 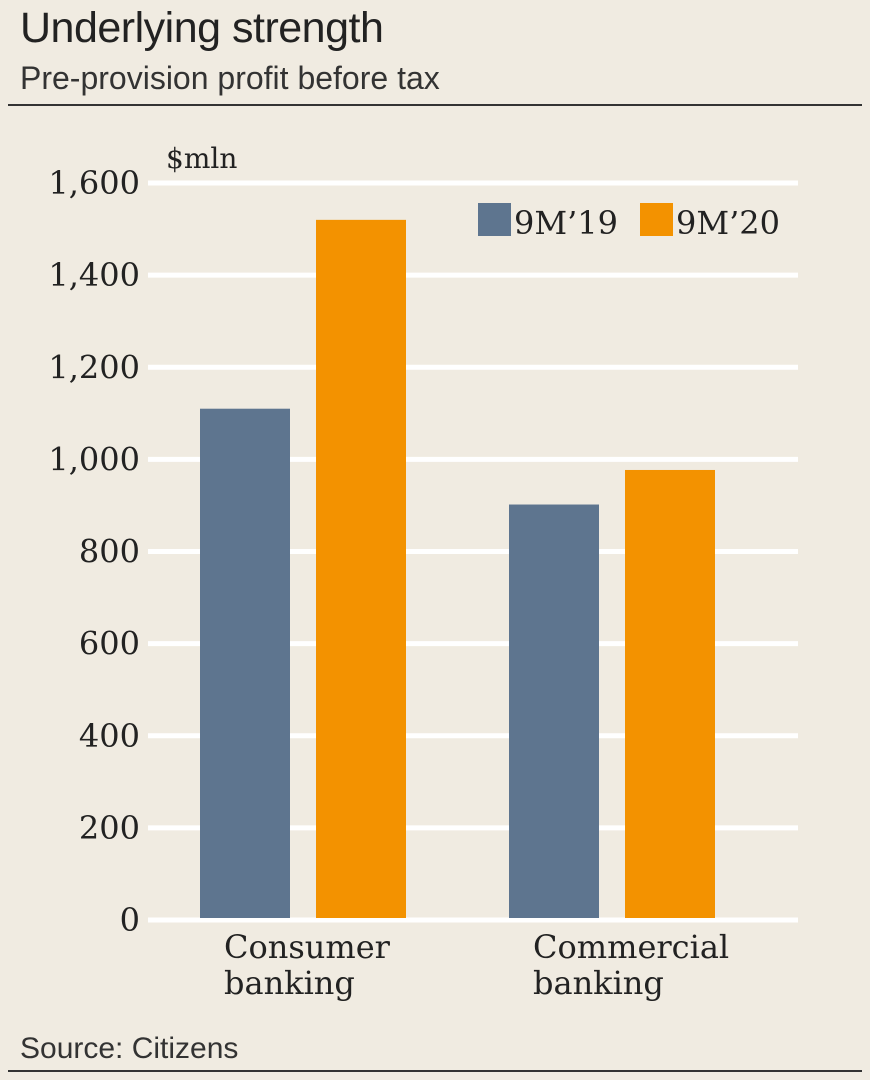 What do you see at coordinates (631, 947) in the screenshot?
I see `x-tick-label-line: Commercial` at bounding box center [631, 947].